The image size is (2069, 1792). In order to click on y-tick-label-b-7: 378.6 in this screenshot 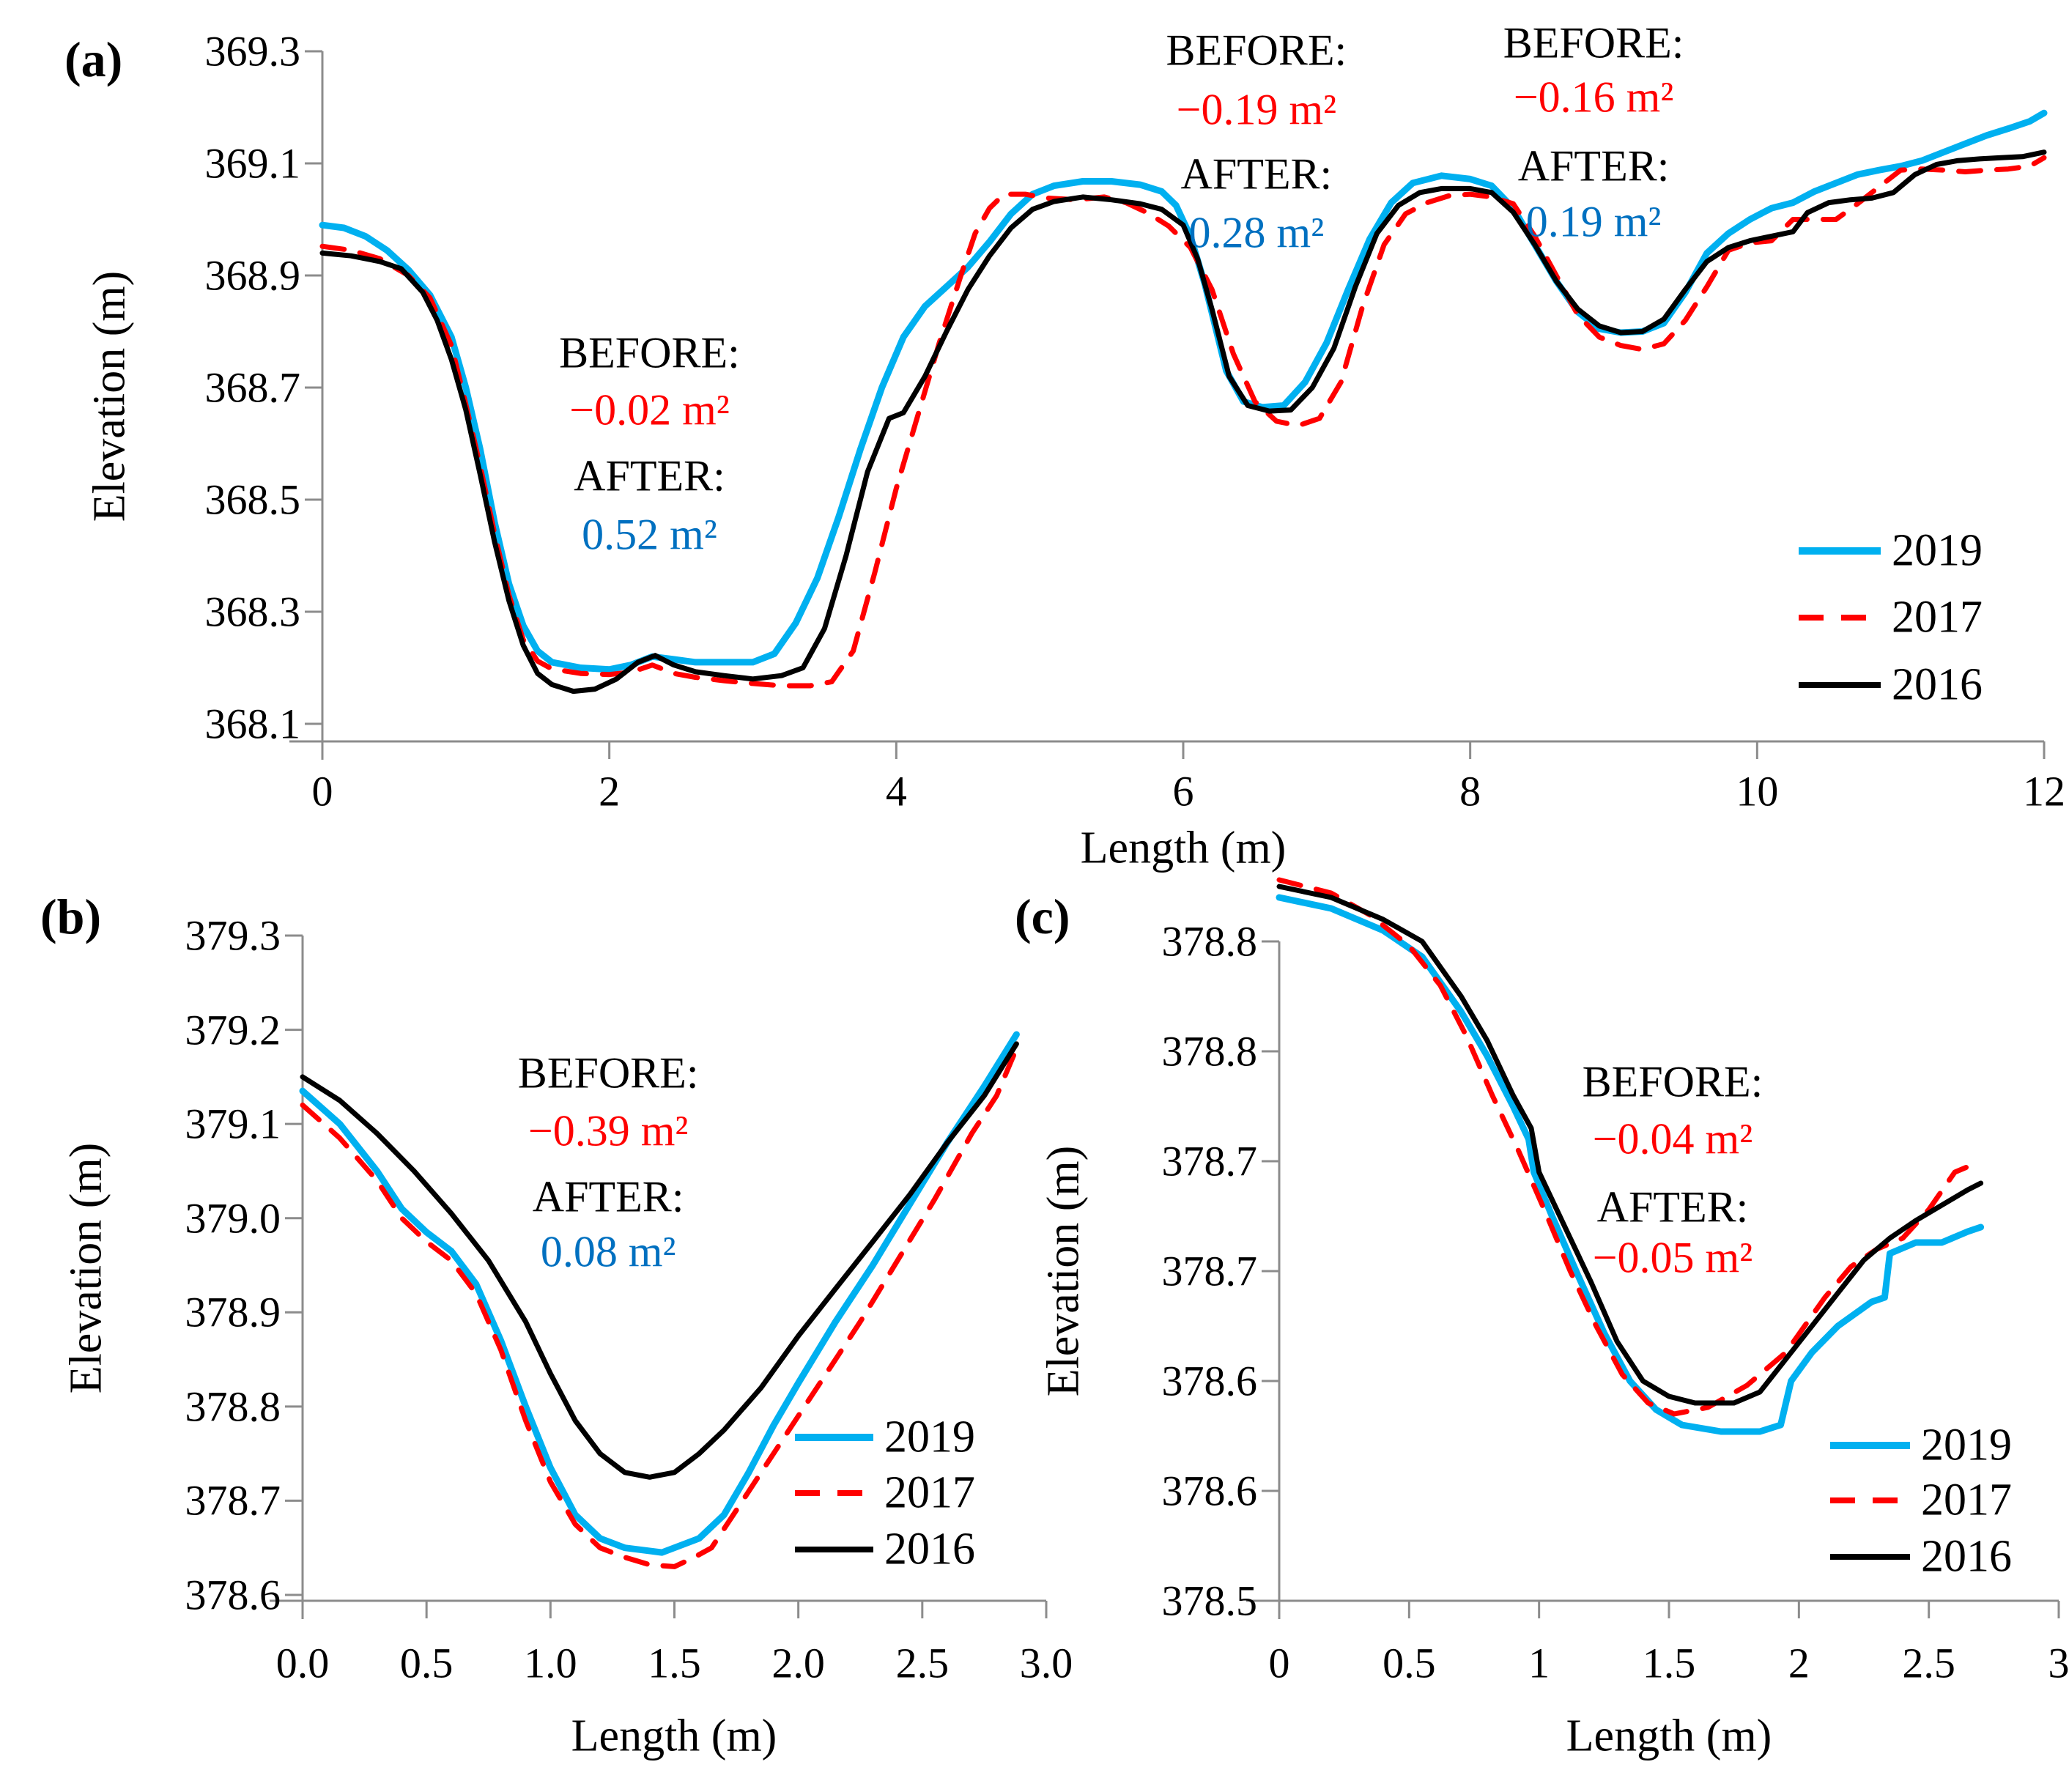, I will do `click(233, 1595)`.